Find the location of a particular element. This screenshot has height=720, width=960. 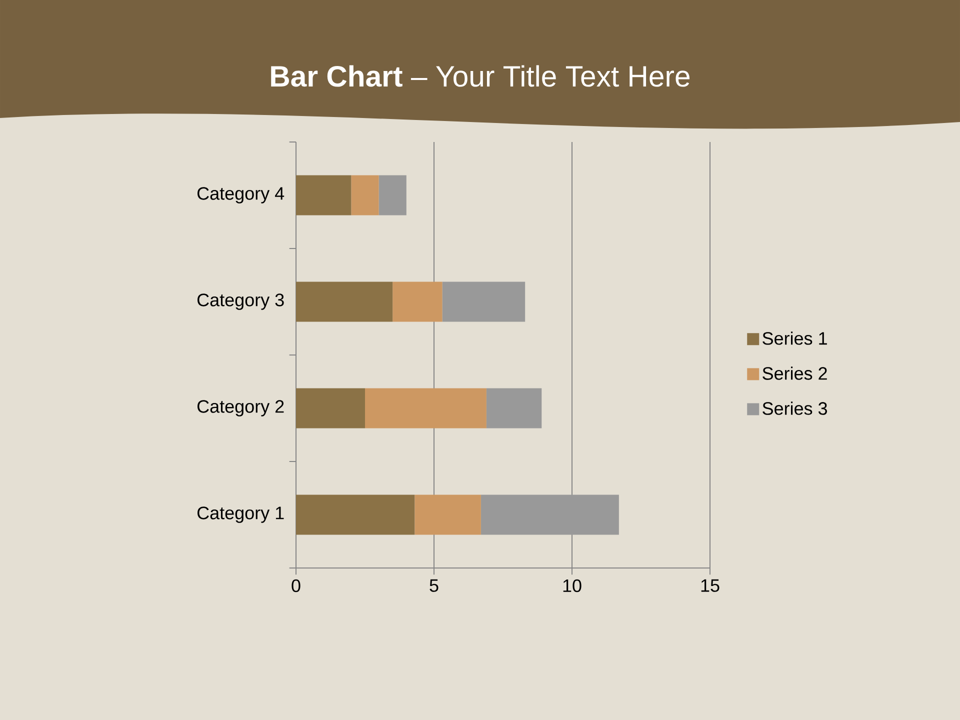

legend-label: Series 2 is located at coordinates (794, 373).